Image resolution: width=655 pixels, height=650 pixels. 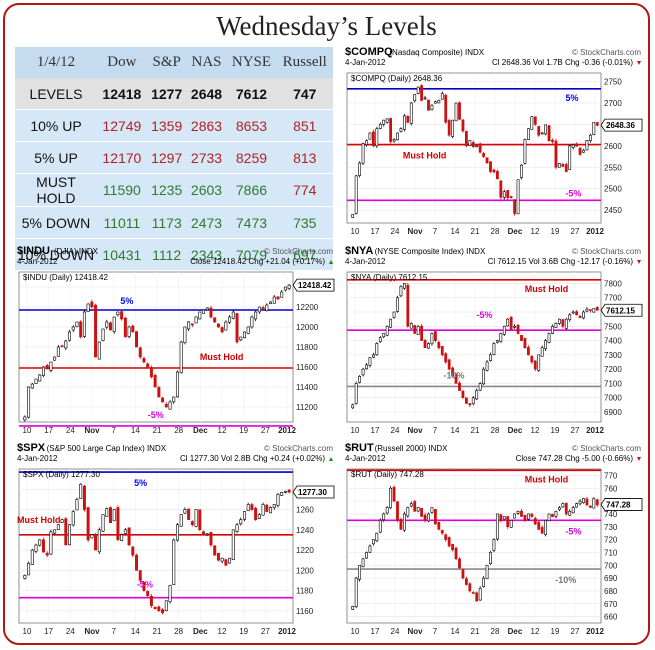 I want to click on level-label: -5%, so click(x=573, y=193).